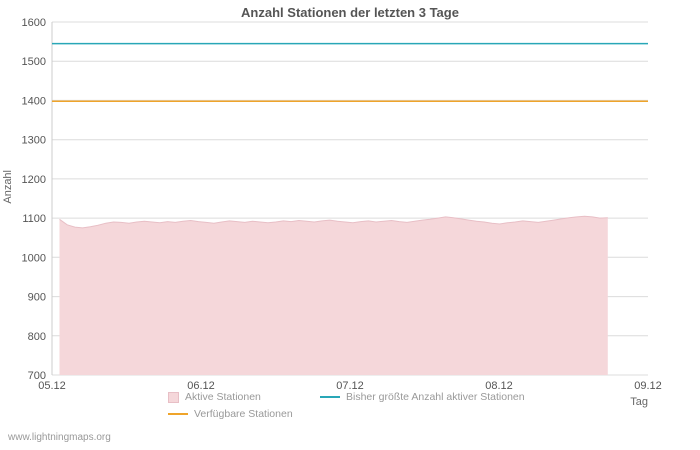 This screenshot has height=450, width=700. I want to click on x-tick-label: 05.12, so click(52, 386).